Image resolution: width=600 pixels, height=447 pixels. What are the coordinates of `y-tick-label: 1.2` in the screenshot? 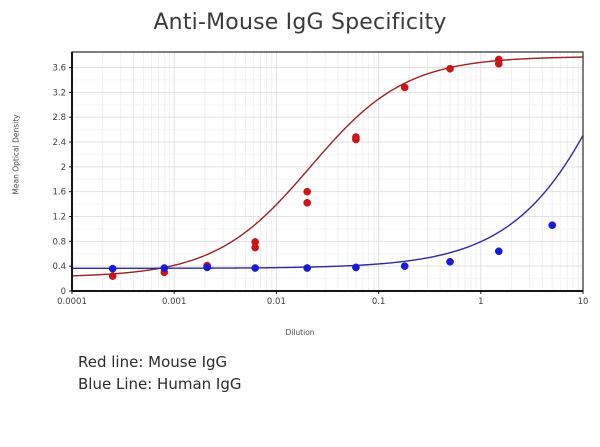 It's located at (59, 218).